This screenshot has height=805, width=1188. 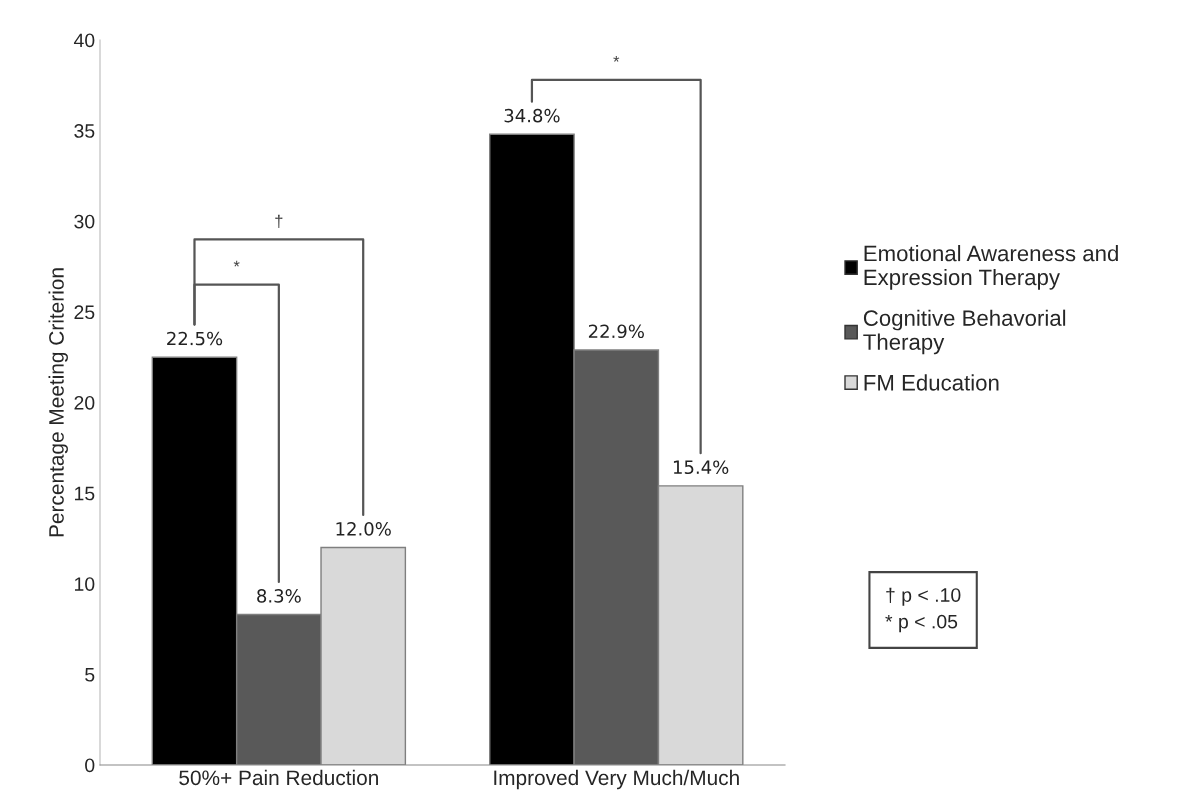 What do you see at coordinates (90, 765) in the screenshot?
I see `y-tick-label: 0` at bounding box center [90, 765].